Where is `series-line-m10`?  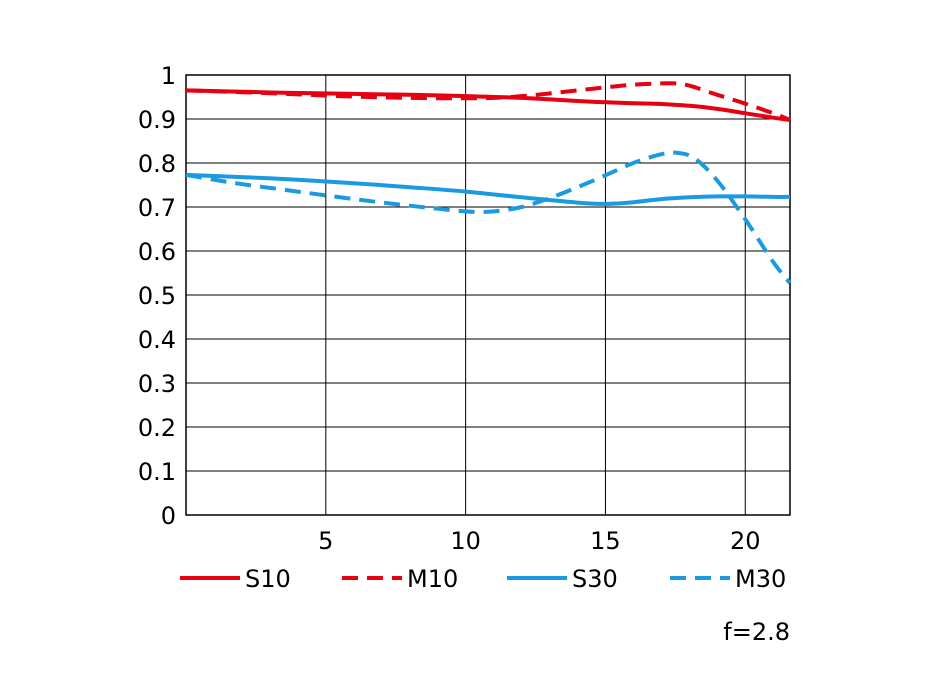
series-line-m10 is located at coordinates (488, 101).